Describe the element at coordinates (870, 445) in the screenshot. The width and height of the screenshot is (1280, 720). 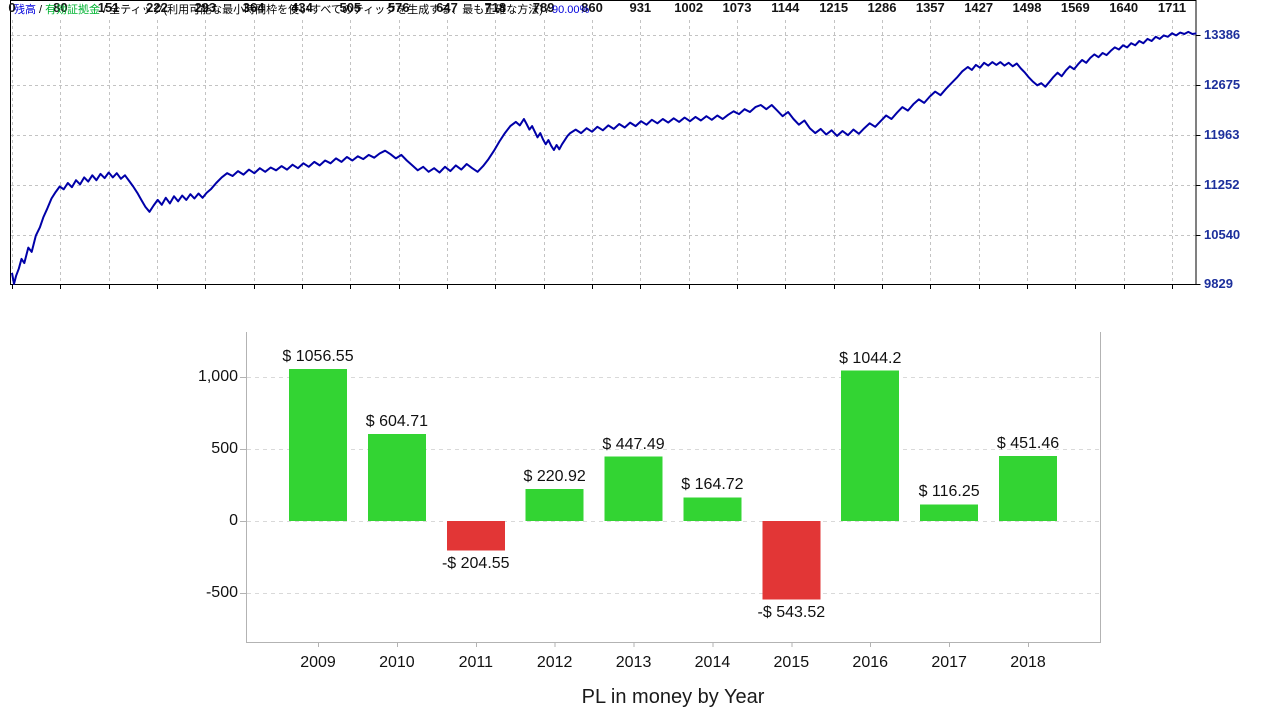
I see `bar-2016` at that location.